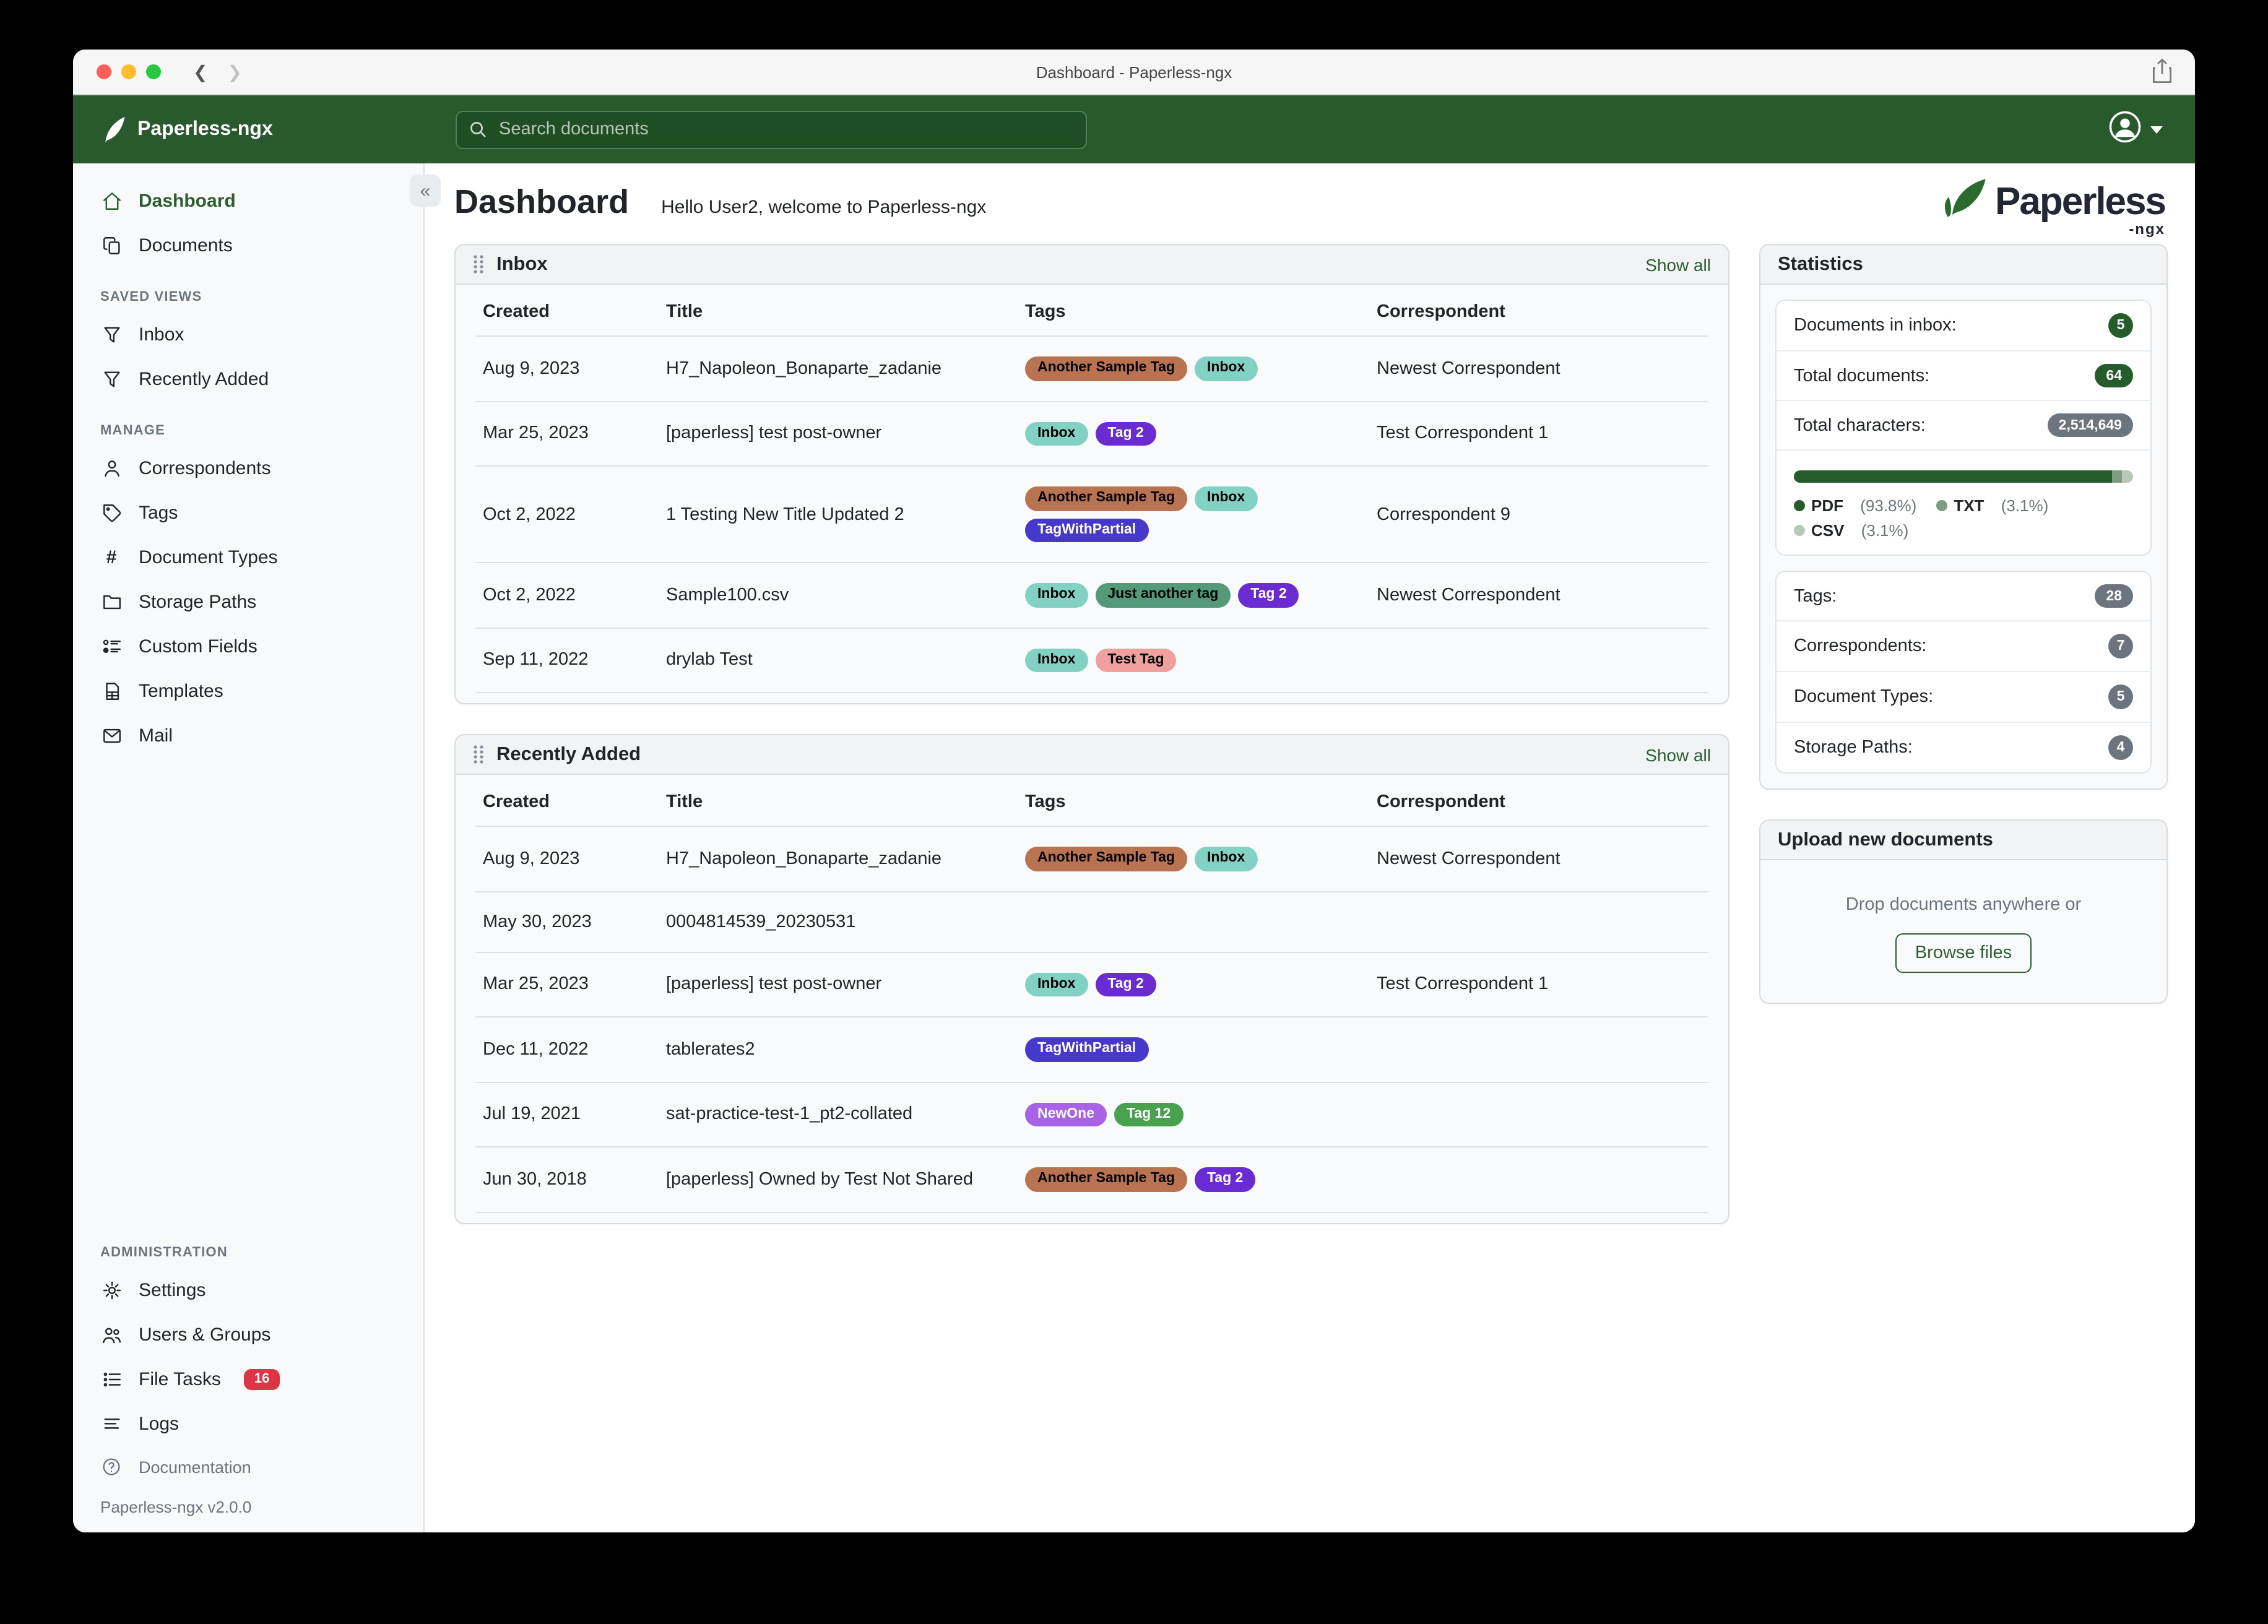  What do you see at coordinates (1066, 1114) in the screenshot?
I see `tag-chip: NewOne` at bounding box center [1066, 1114].